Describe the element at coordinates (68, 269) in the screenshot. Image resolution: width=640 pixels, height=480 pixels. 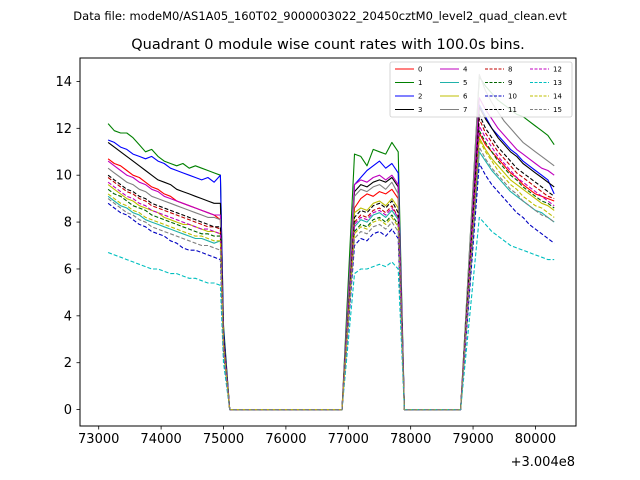
I see `y-tick-label: 6` at that location.